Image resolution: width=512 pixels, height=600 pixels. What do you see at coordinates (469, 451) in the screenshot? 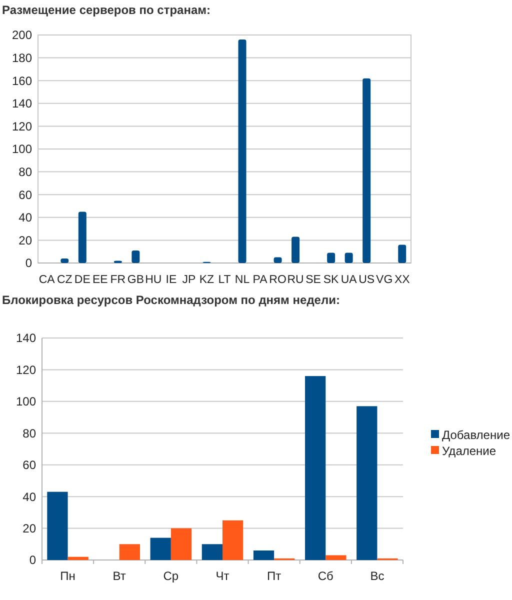
I see `legend-label: Удаление` at bounding box center [469, 451].